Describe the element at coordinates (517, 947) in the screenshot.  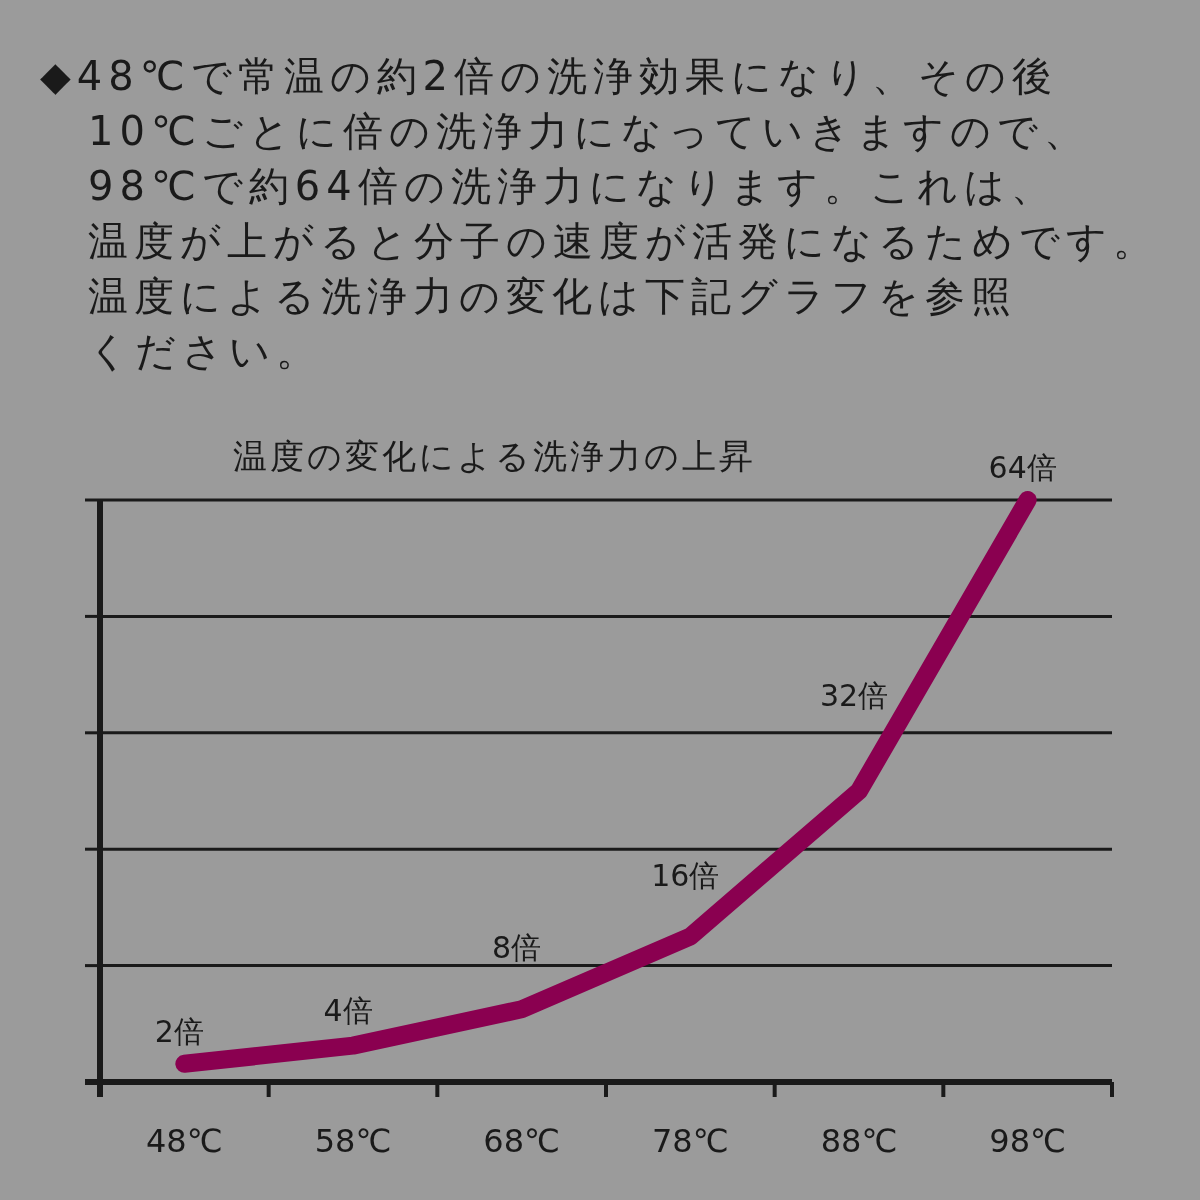
I see `data-label: 8倍` at that location.